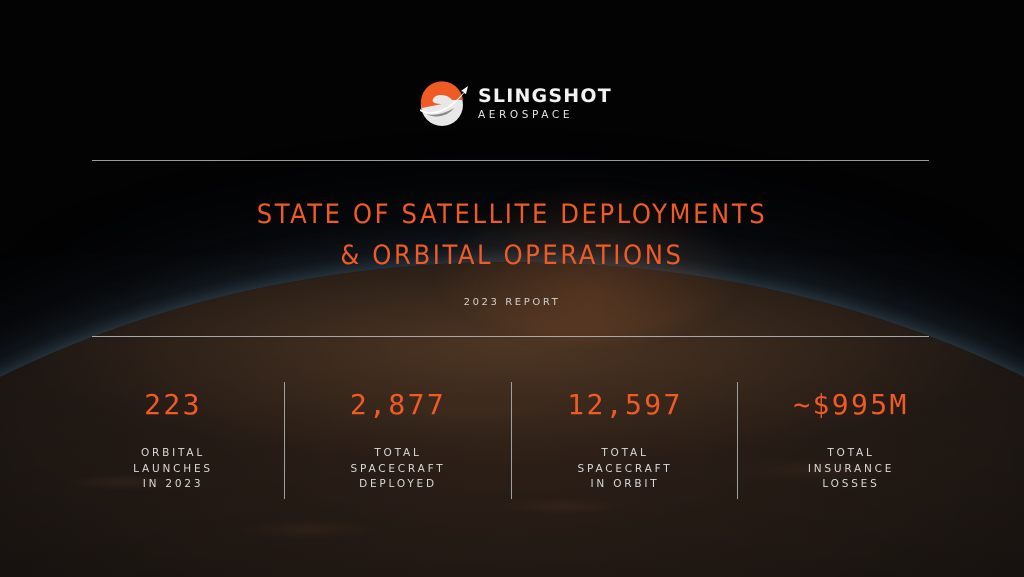  I want to click on bottom-divider, so click(510, 336).